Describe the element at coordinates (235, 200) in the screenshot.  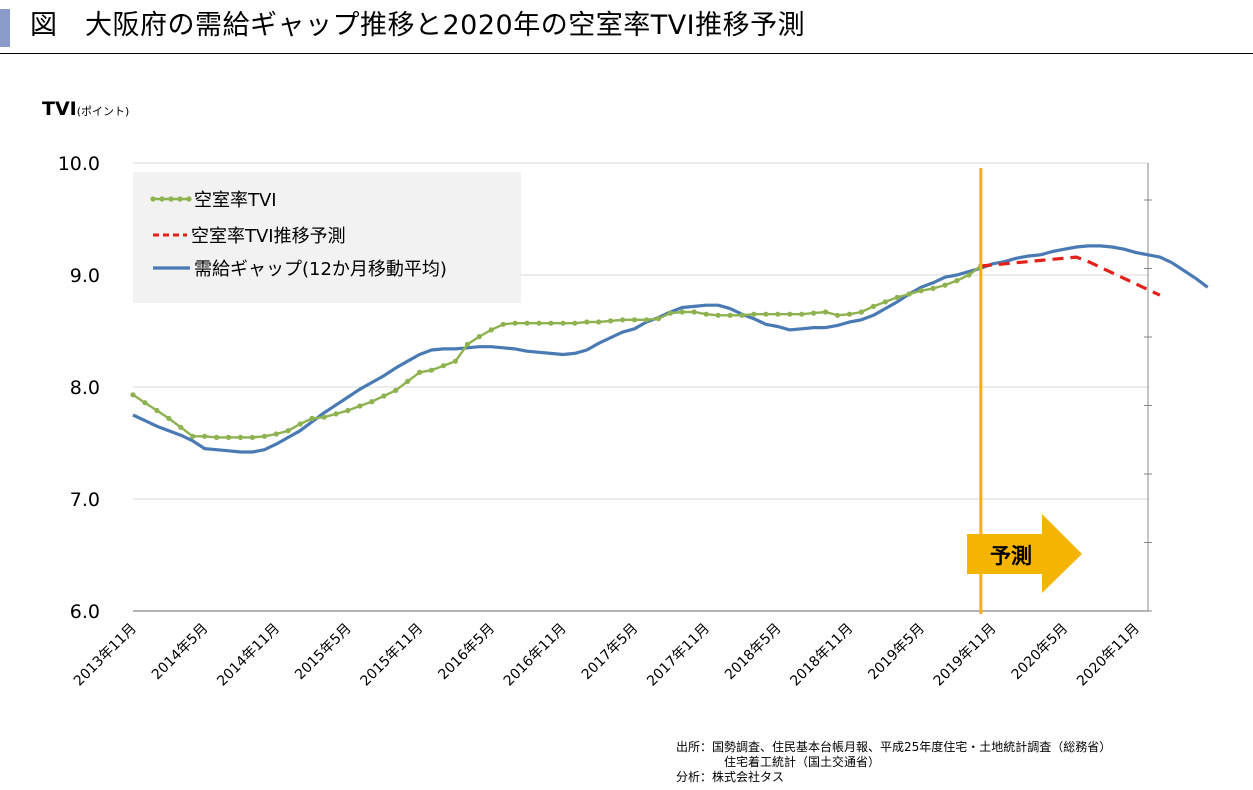
I see `legend-entry-label: 空室率TVI` at that location.